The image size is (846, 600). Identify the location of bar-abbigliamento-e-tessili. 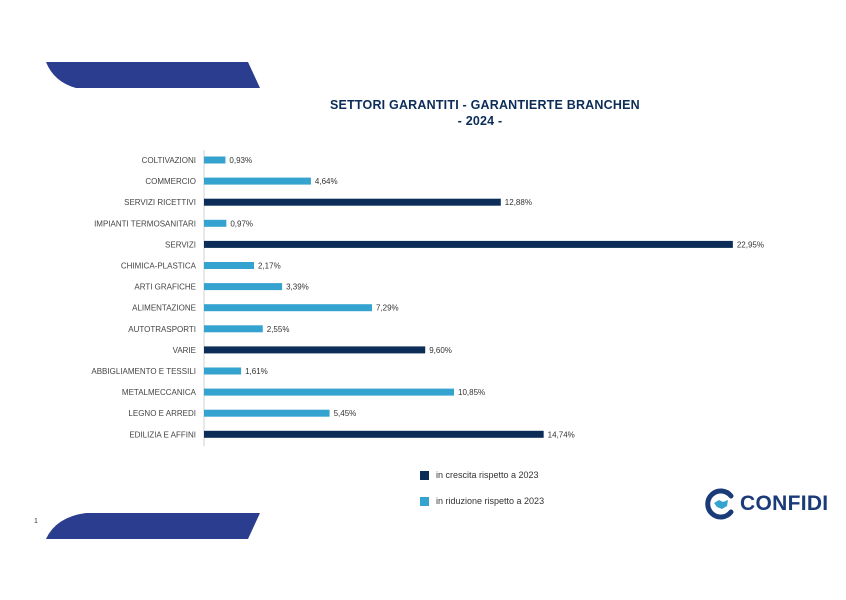
(223, 371).